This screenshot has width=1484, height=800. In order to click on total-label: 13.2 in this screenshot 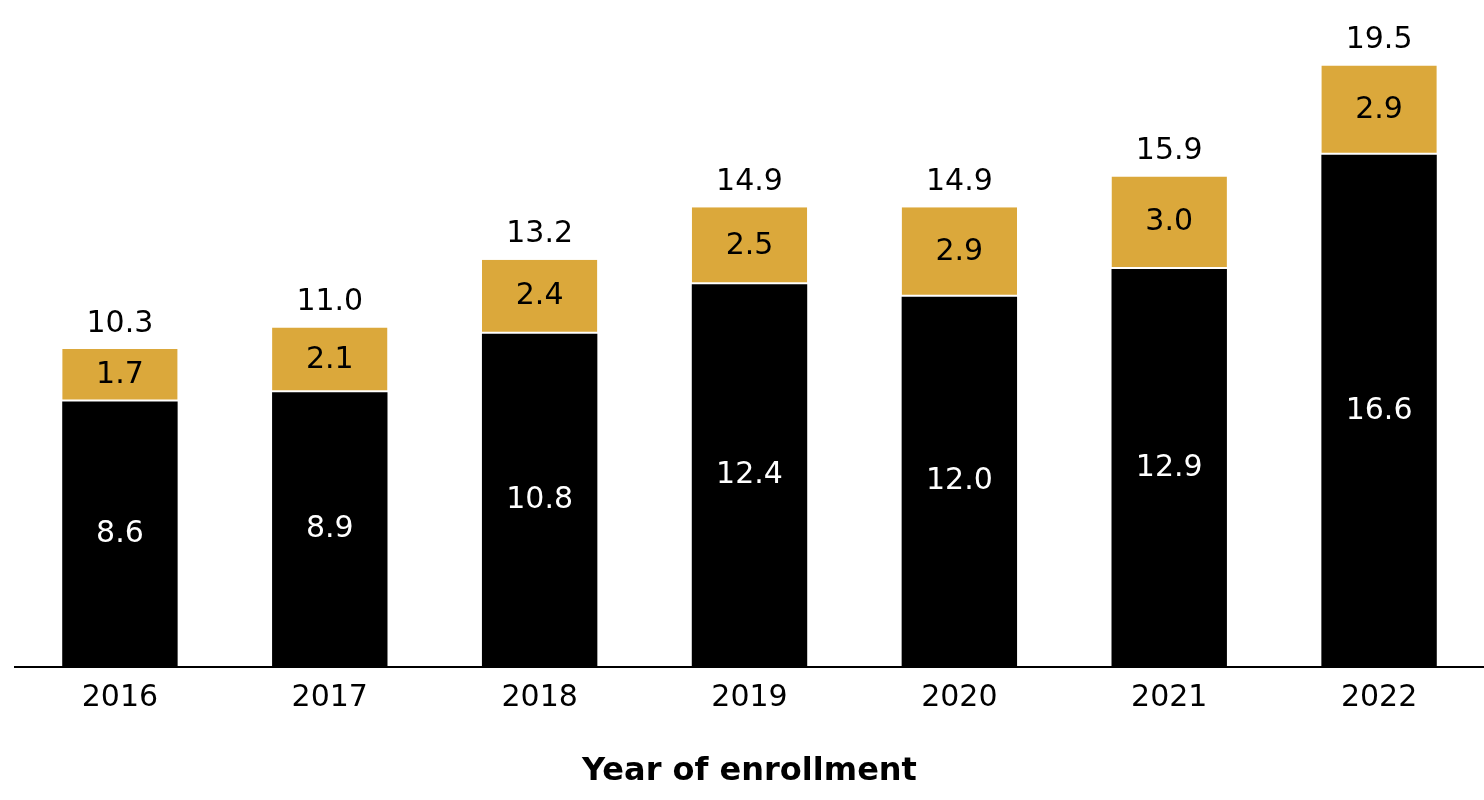, I will do `click(540, 232)`.